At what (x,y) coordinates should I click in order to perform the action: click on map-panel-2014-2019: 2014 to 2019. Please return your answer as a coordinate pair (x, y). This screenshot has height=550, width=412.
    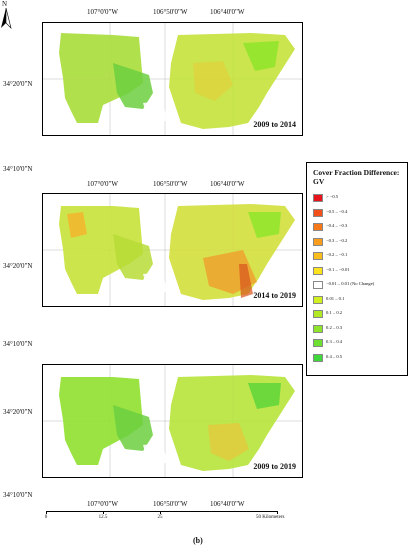
    Looking at the image, I should click on (172, 250).